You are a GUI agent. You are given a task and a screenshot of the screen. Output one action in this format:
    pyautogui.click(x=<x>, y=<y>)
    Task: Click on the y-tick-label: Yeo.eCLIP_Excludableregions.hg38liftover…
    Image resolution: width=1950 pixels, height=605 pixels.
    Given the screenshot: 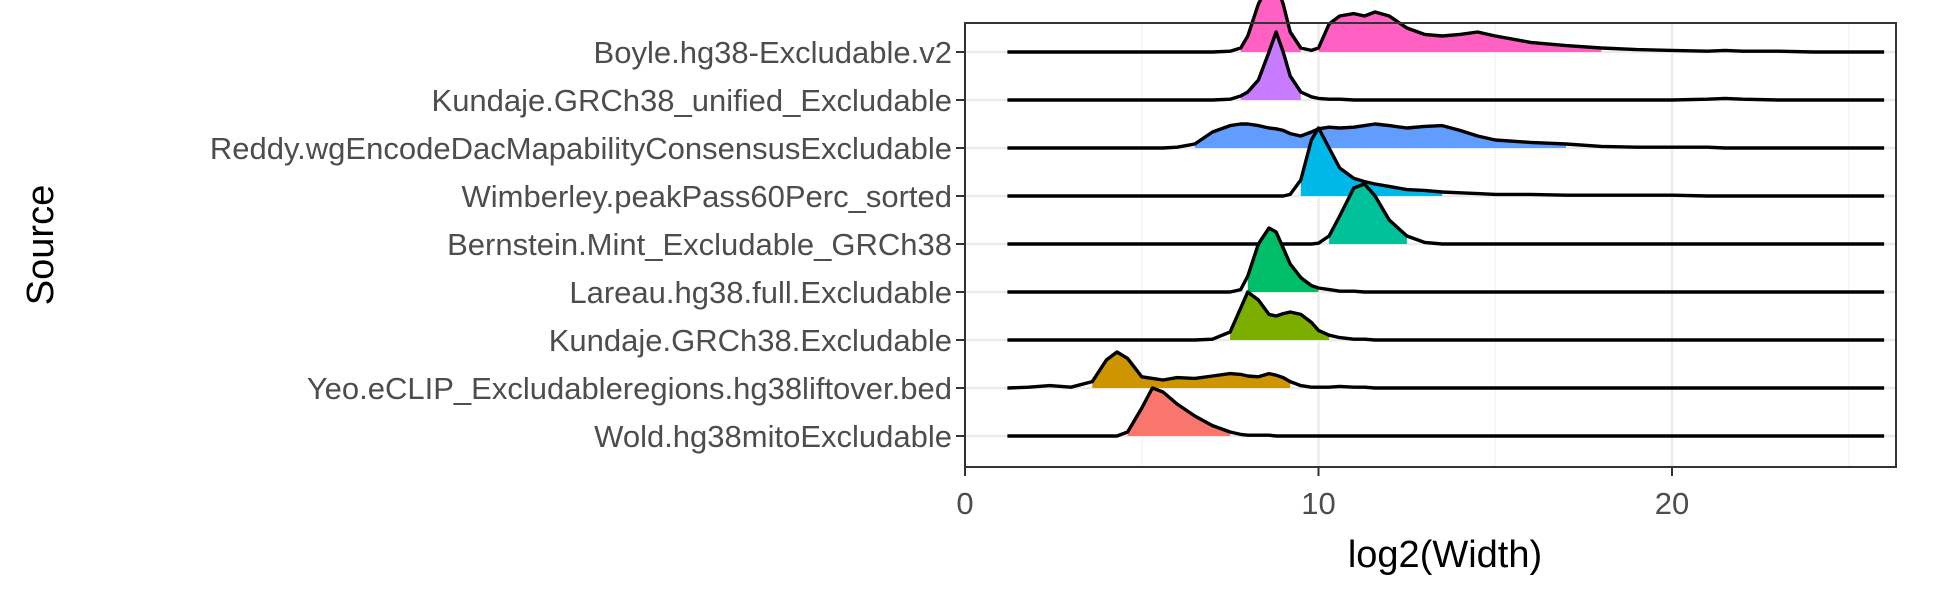 What is the action you would take?
    pyautogui.click(x=629, y=388)
    